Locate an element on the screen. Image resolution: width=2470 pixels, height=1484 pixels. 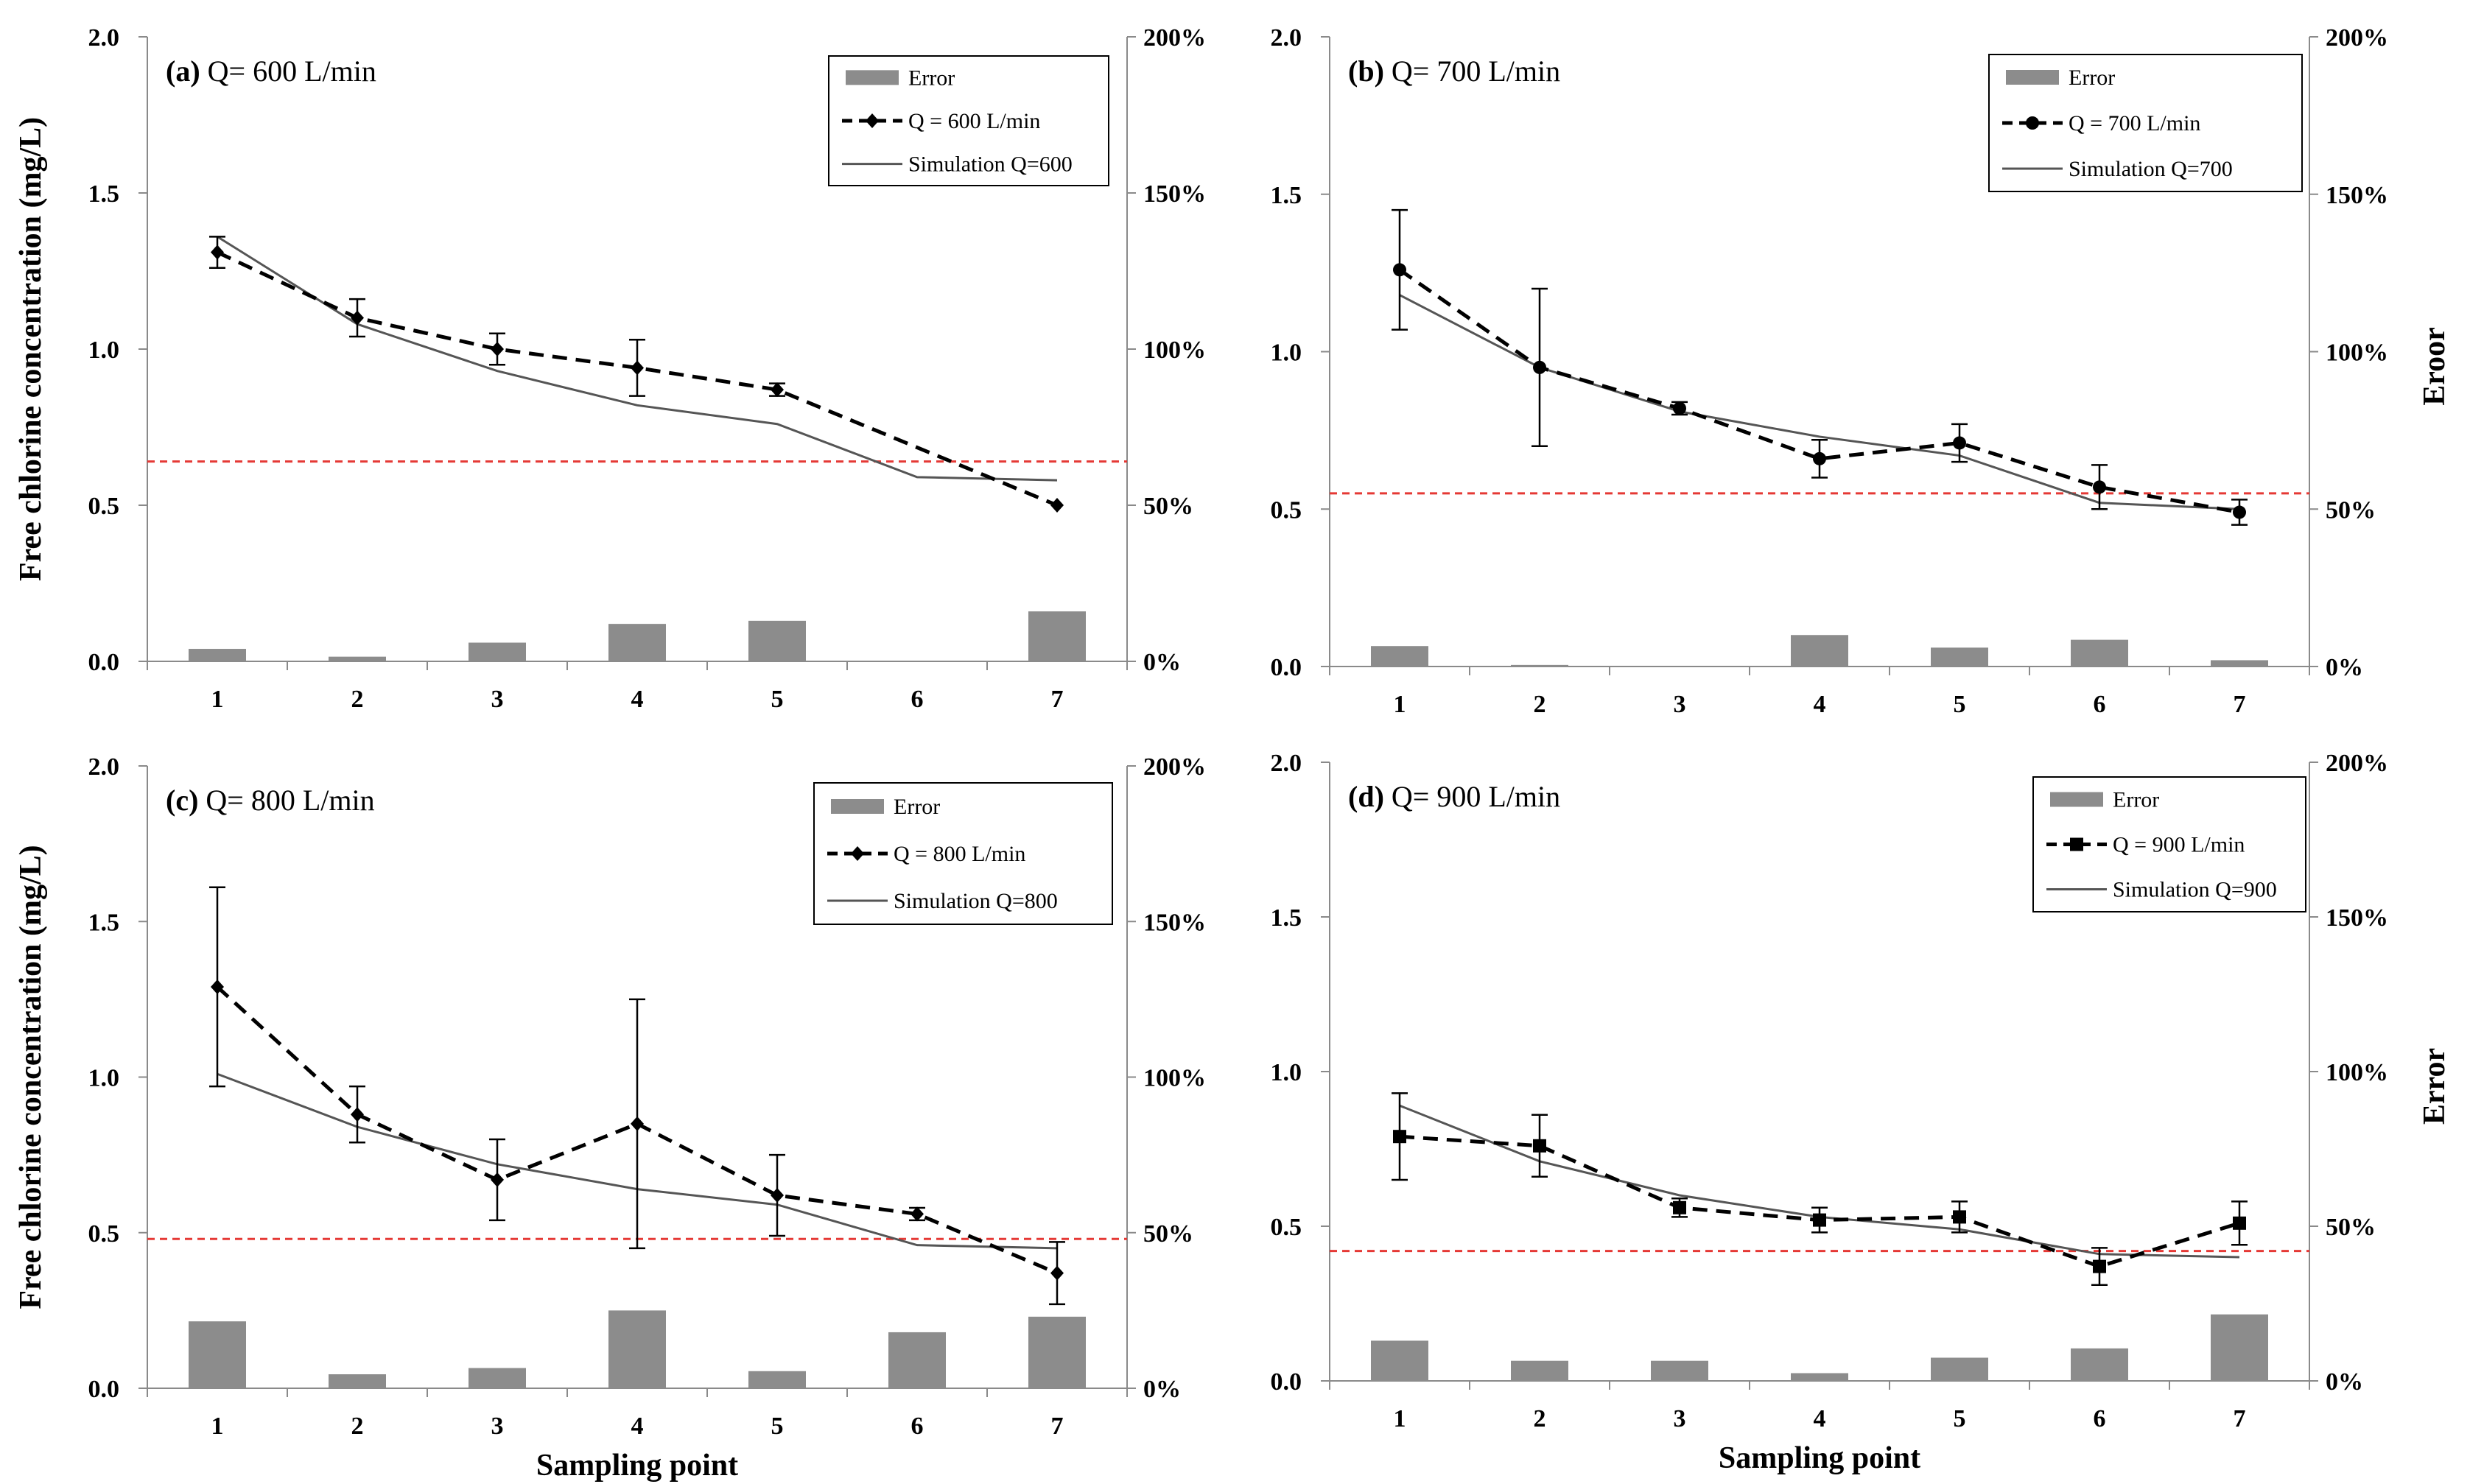
legend-measured-marker is located at coordinates (872, 121).